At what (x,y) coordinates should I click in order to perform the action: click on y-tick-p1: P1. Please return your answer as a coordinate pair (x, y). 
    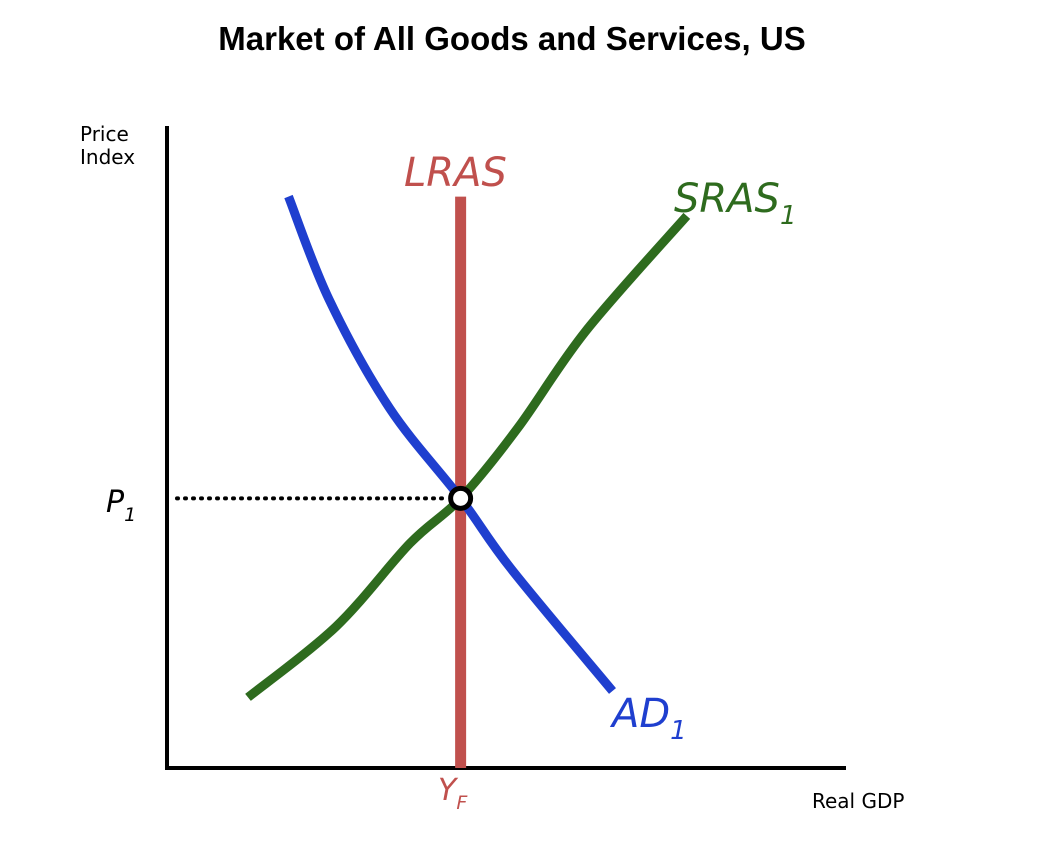
    Looking at the image, I should click on (121, 505).